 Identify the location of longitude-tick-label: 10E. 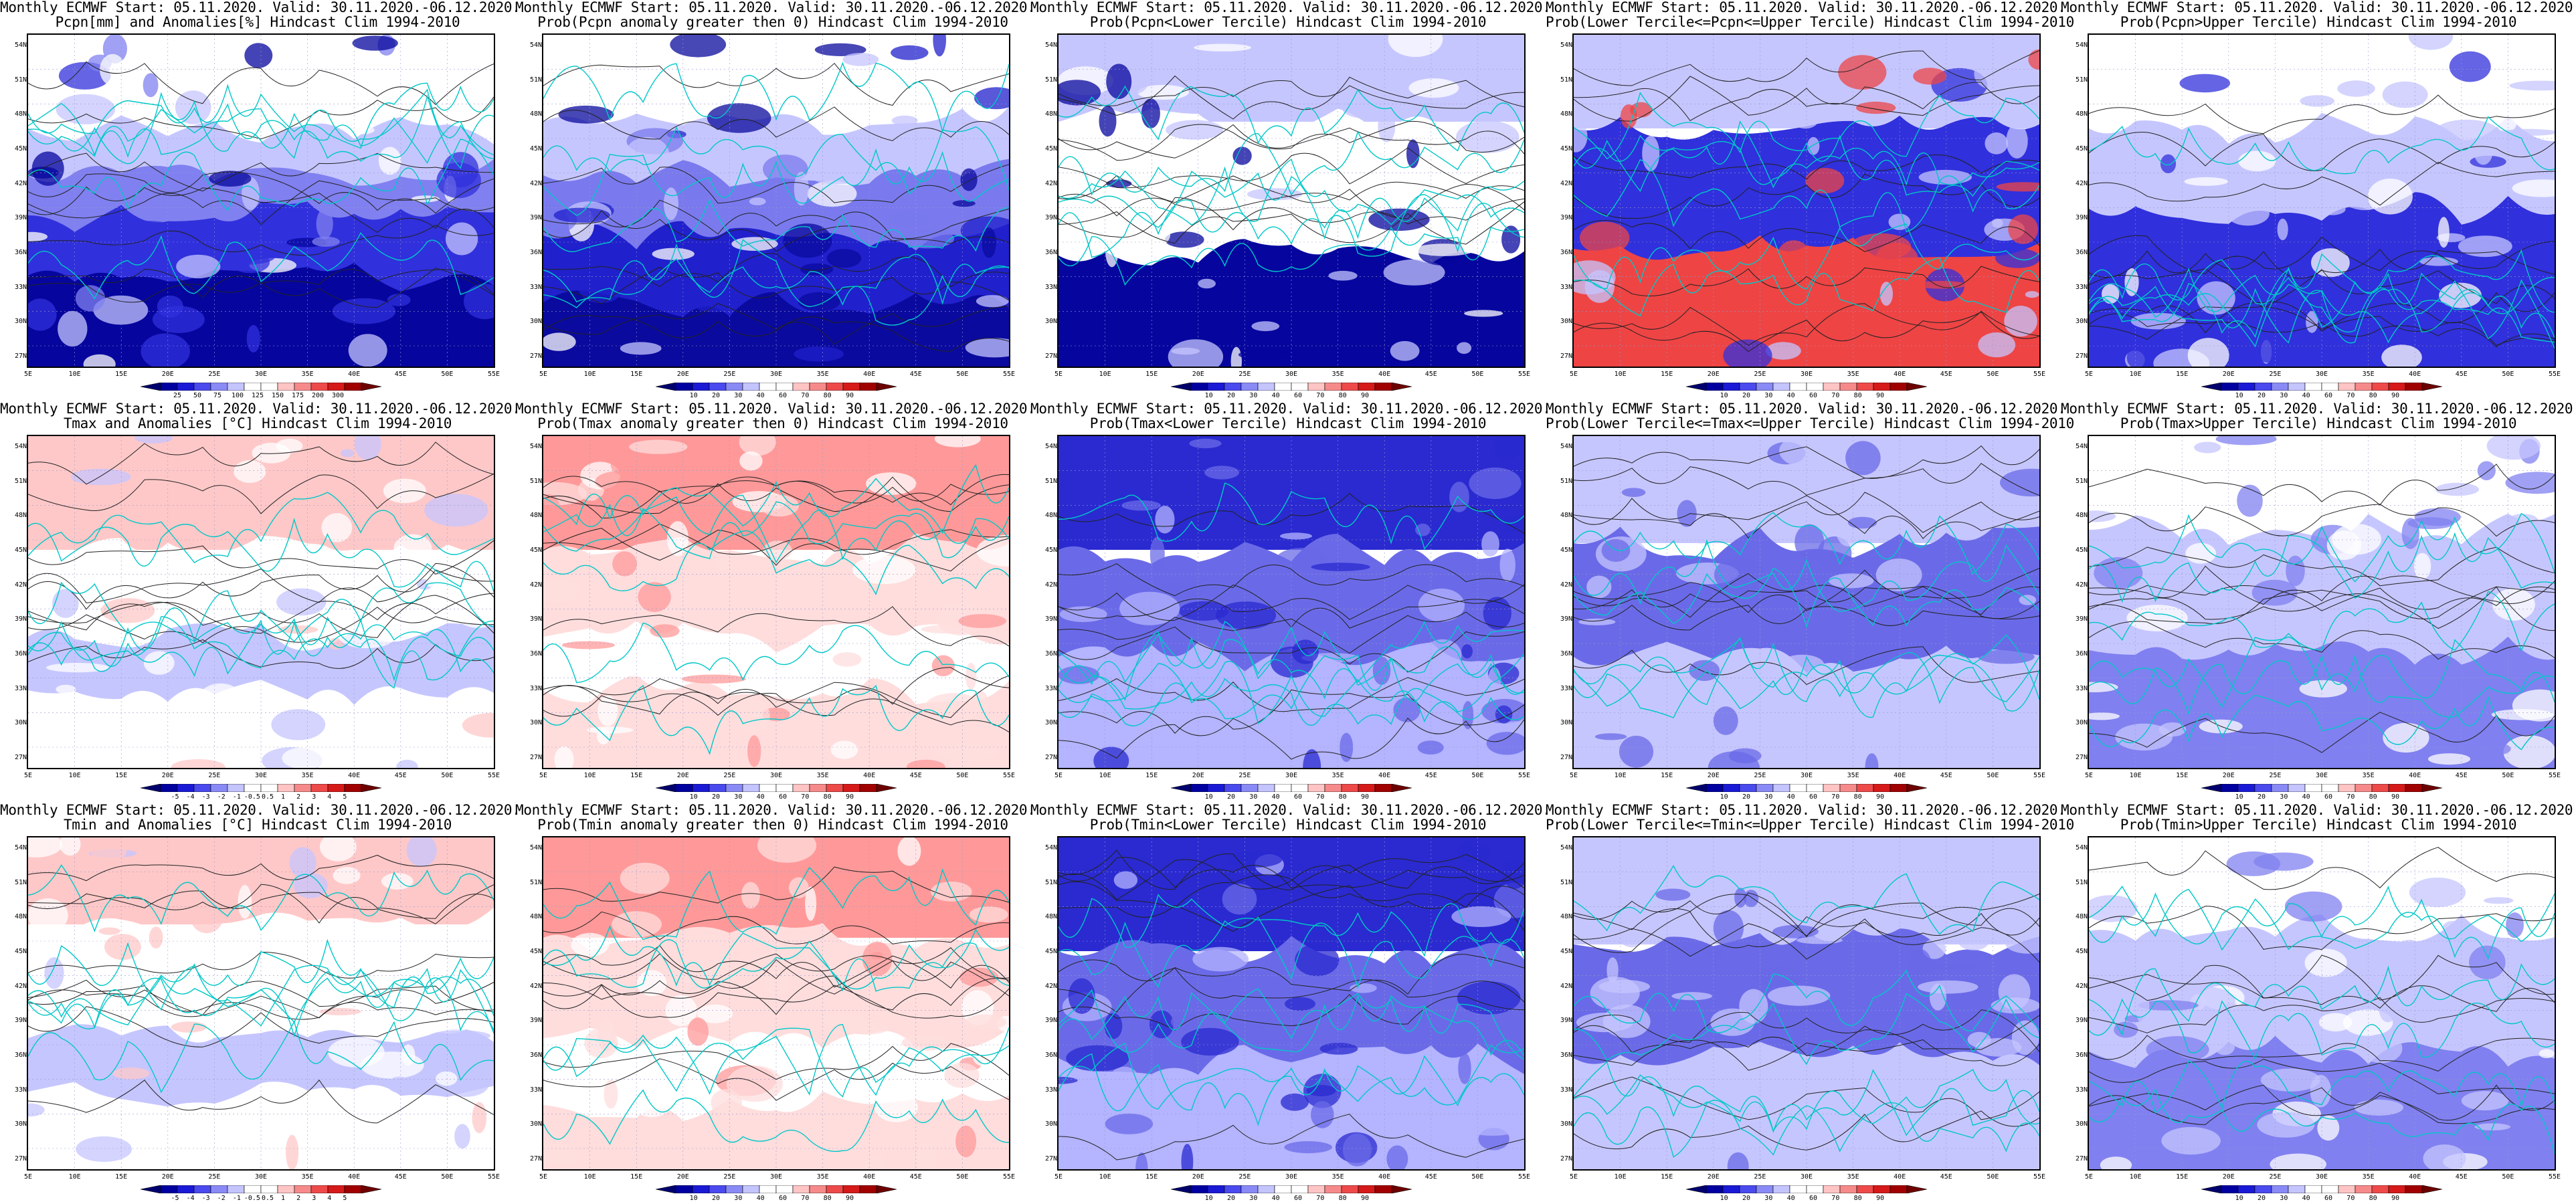
(589, 1177).